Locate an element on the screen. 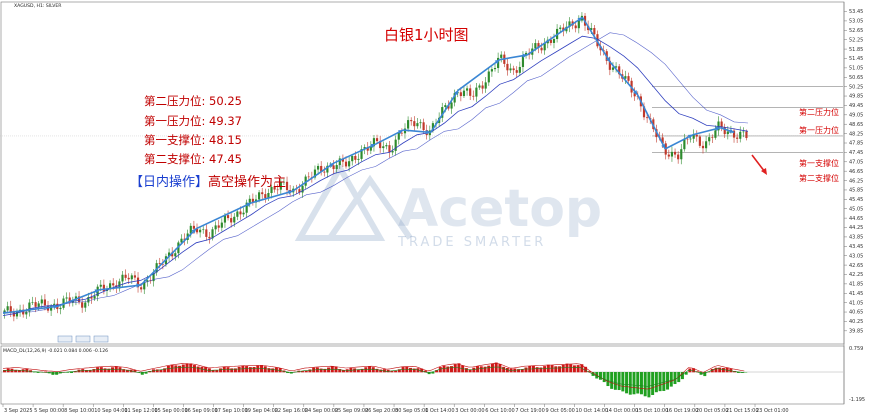 The image size is (870, 417). x-tick-label: 5 Sep 00:00 is located at coordinates (49, 411).